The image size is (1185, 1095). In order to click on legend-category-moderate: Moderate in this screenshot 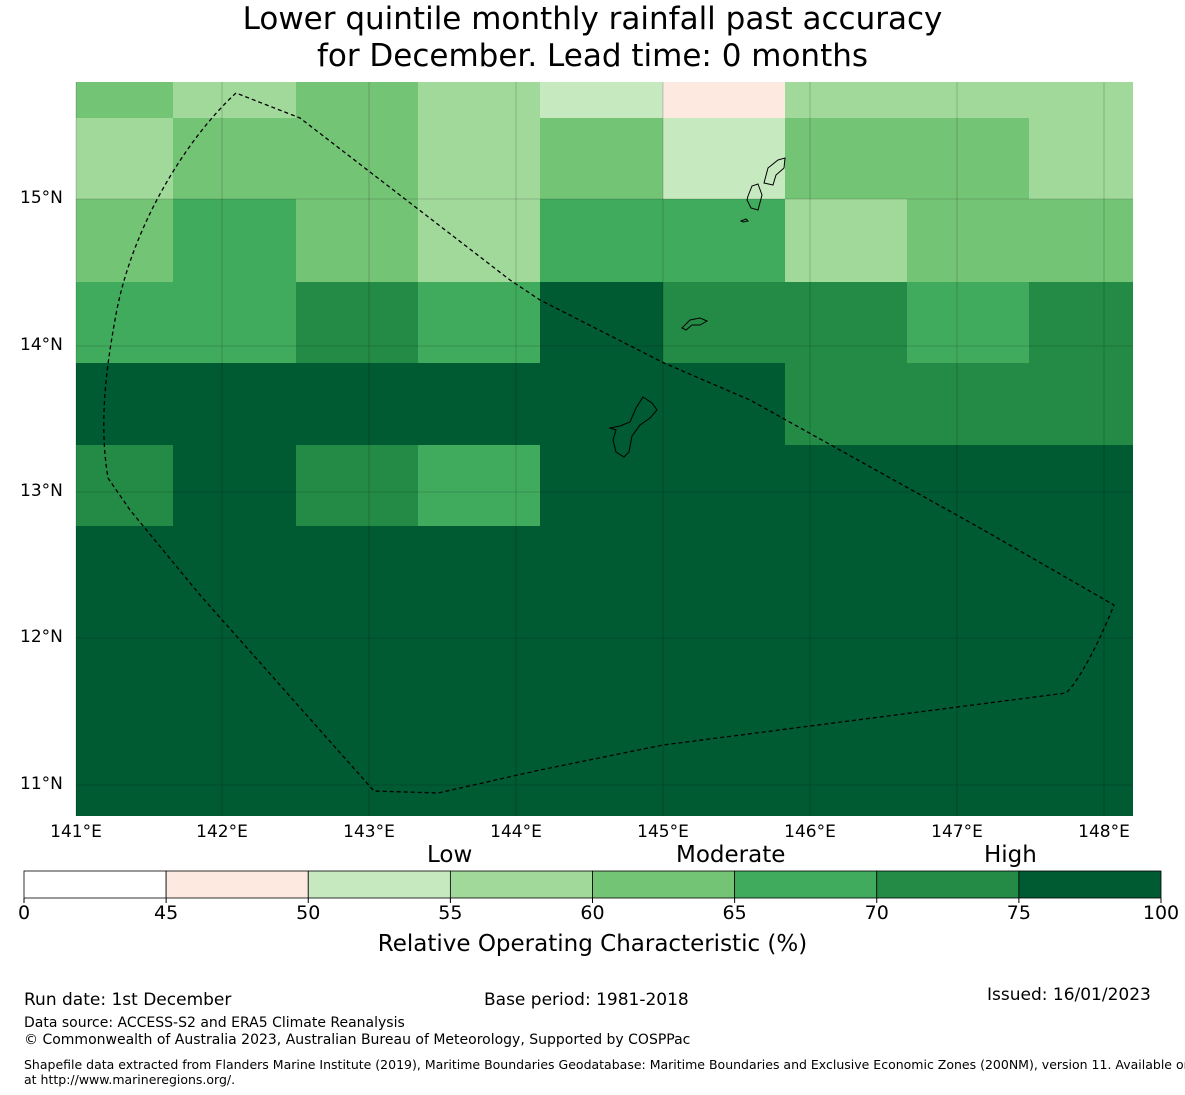, I will do `click(731, 855)`.